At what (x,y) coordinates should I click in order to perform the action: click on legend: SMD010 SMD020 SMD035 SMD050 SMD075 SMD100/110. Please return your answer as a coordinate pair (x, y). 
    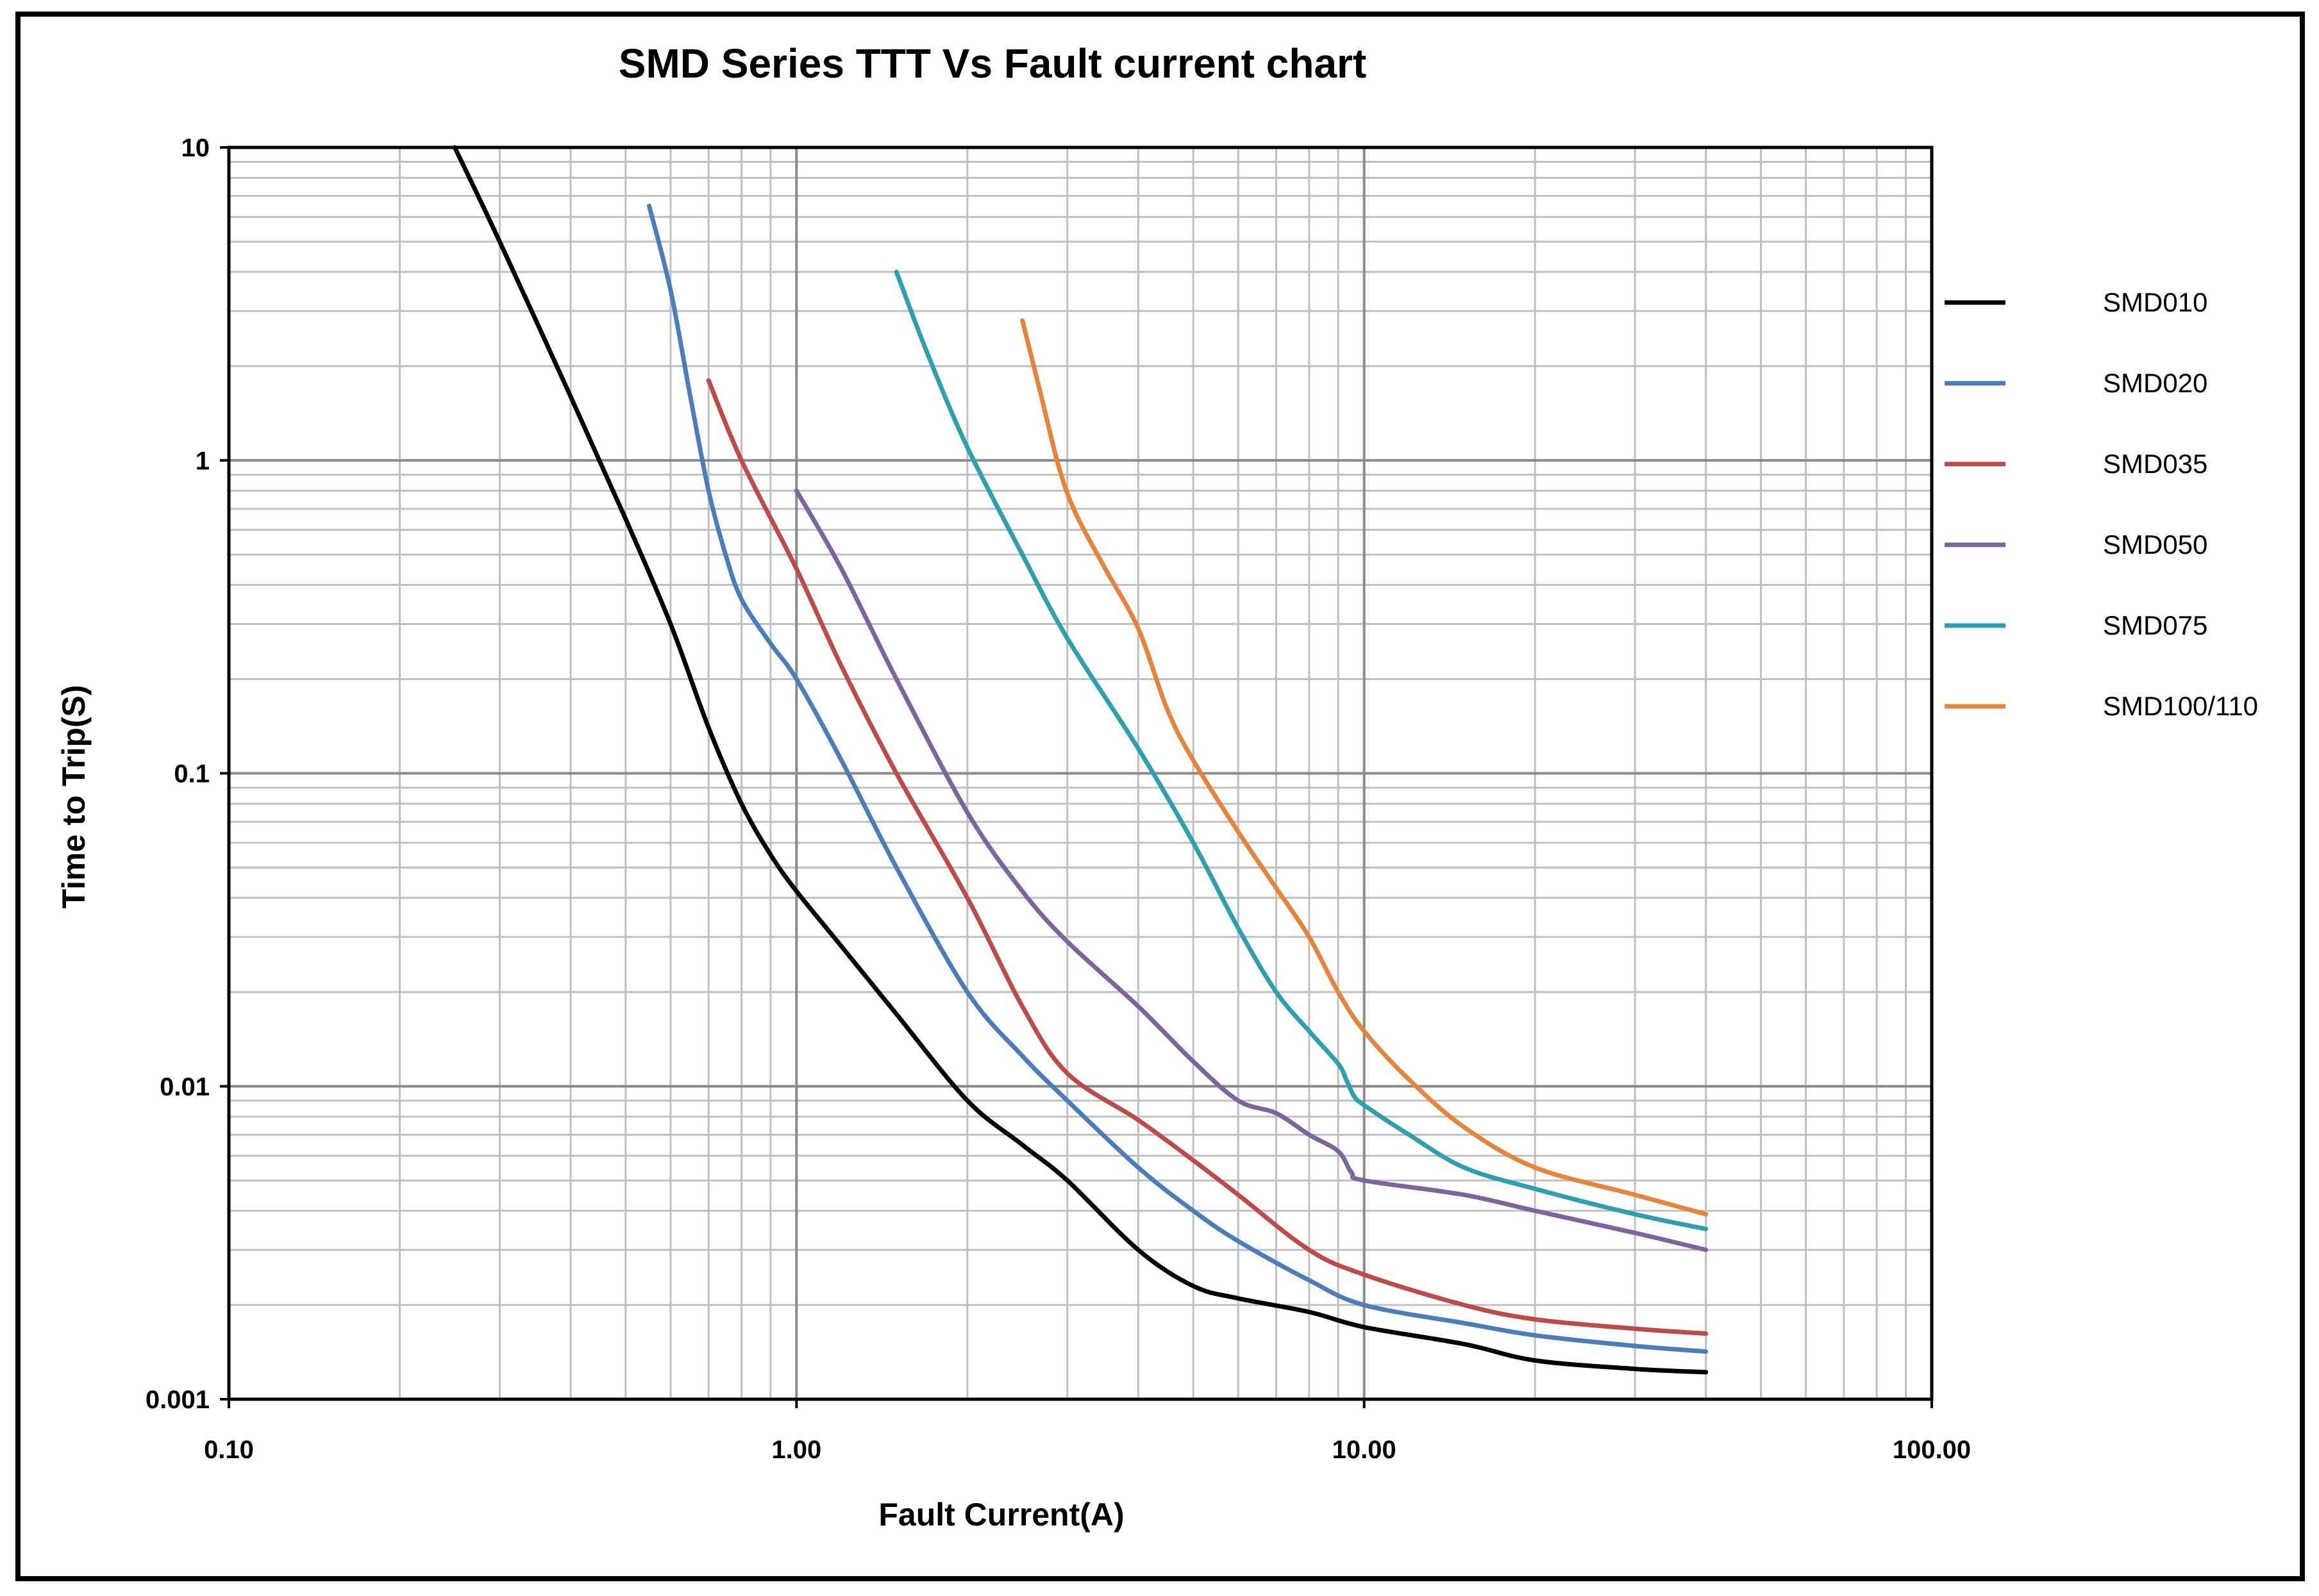
    Looking at the image, I should click on (2101, 504).